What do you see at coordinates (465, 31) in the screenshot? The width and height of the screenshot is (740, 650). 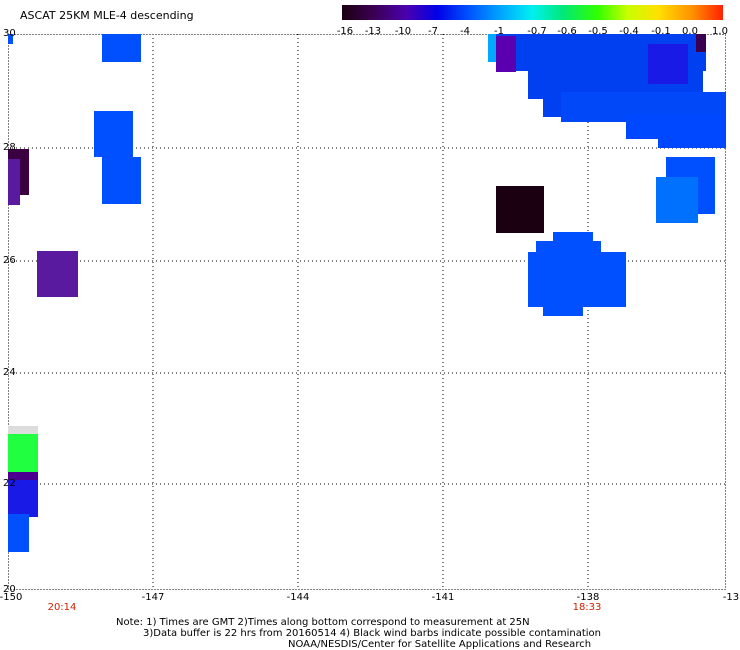 I see `cb-label: -4` at bounding box center [465, 31].